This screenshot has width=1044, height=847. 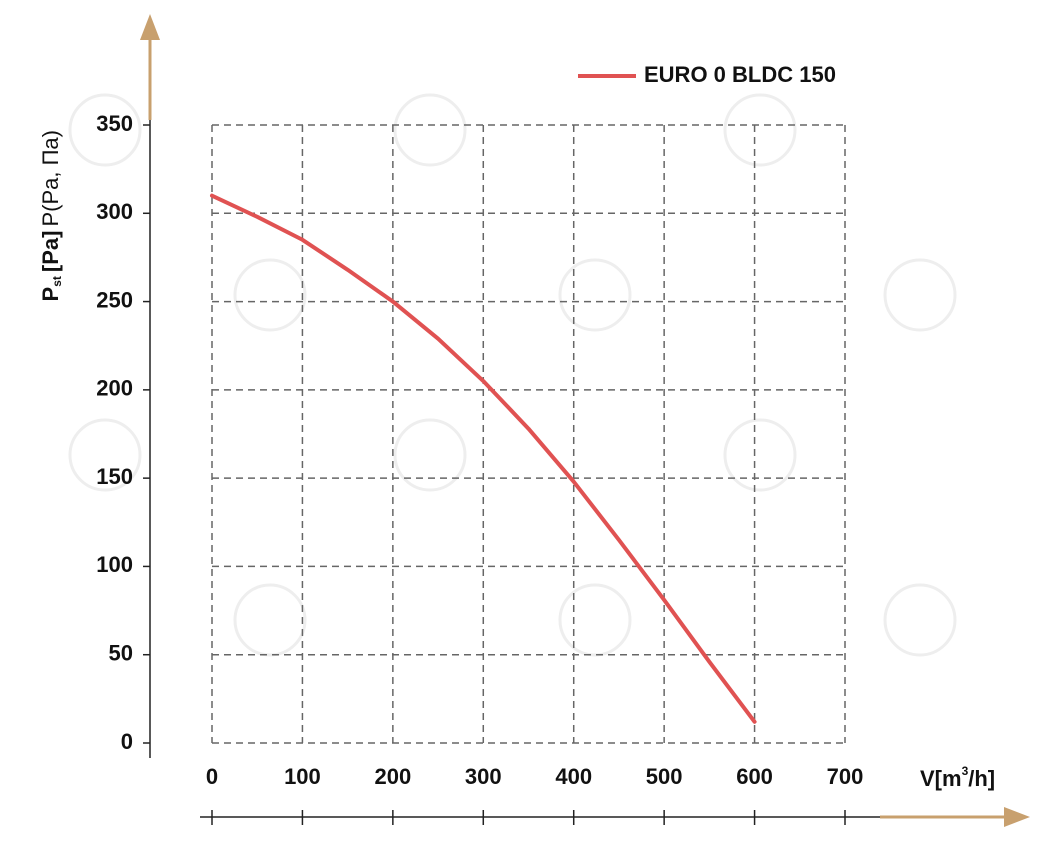 I want to click on x-tick-label: 0, so click(x=212, y=776).